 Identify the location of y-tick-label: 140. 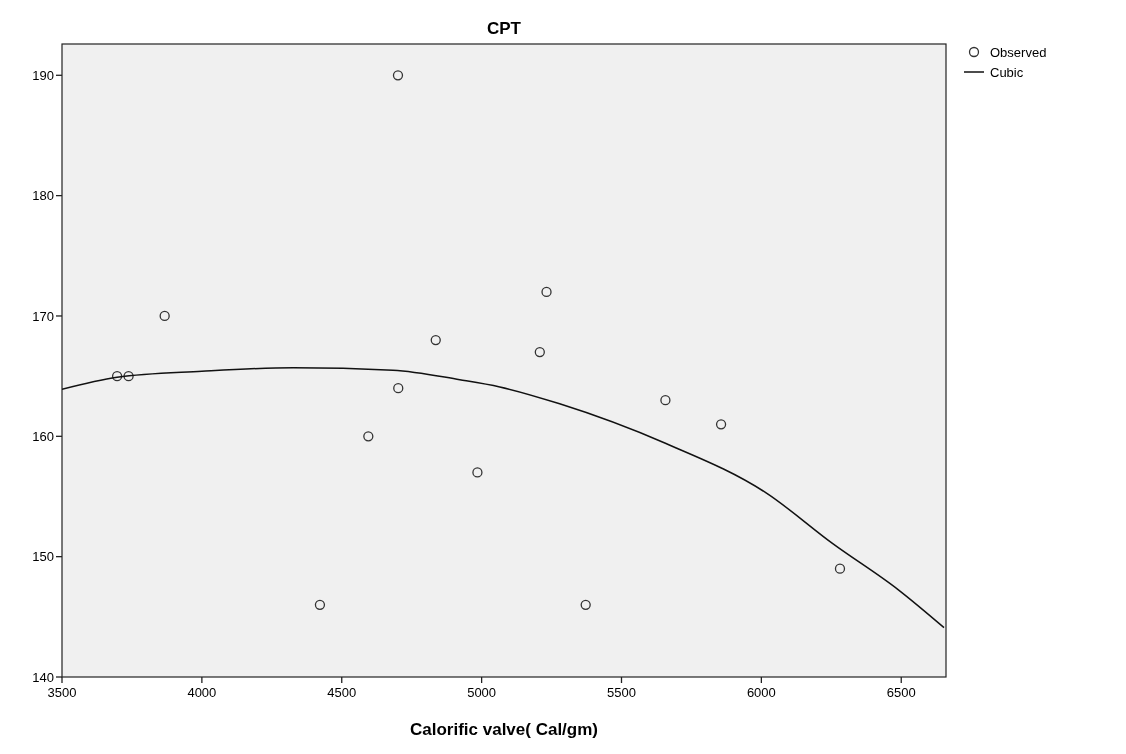
(43, 677).